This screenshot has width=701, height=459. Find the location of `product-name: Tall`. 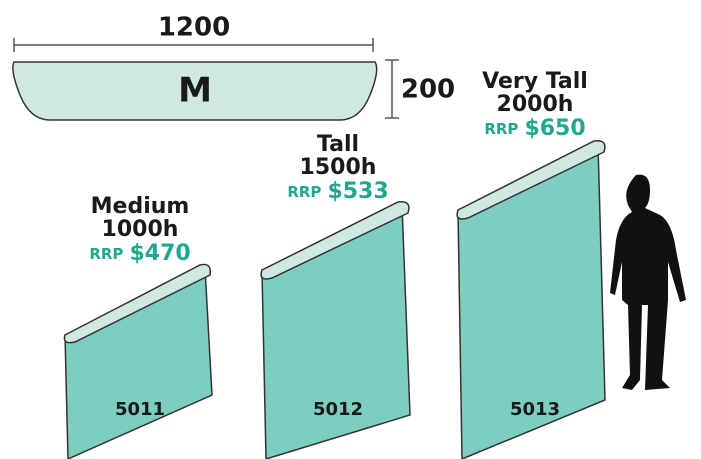

product-name: Tall is located at coordinates (338, 144).